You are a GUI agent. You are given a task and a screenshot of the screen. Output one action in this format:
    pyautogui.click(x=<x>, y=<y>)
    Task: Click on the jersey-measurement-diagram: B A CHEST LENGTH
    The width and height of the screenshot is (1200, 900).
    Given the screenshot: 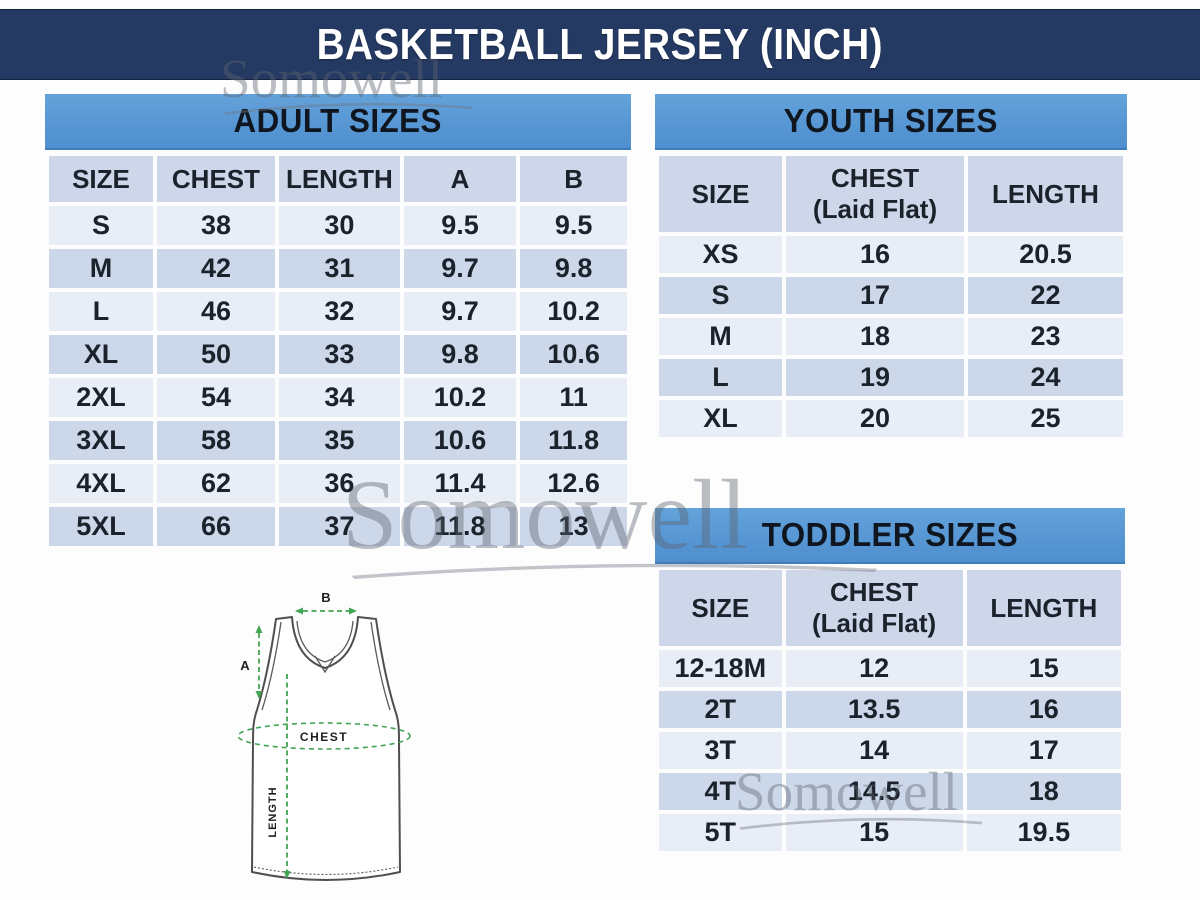 What is the action you would take?
    pyautogui.click(x=324, y=735)
    